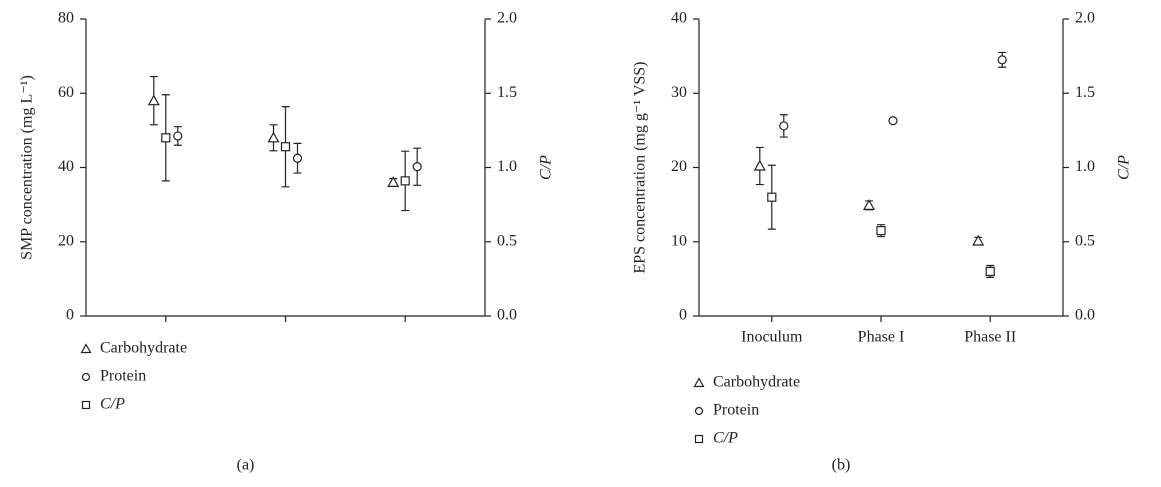  Describe the element at coordinates (679, 92) in the screenshot. I see `y-tick-label: 30` at that location.